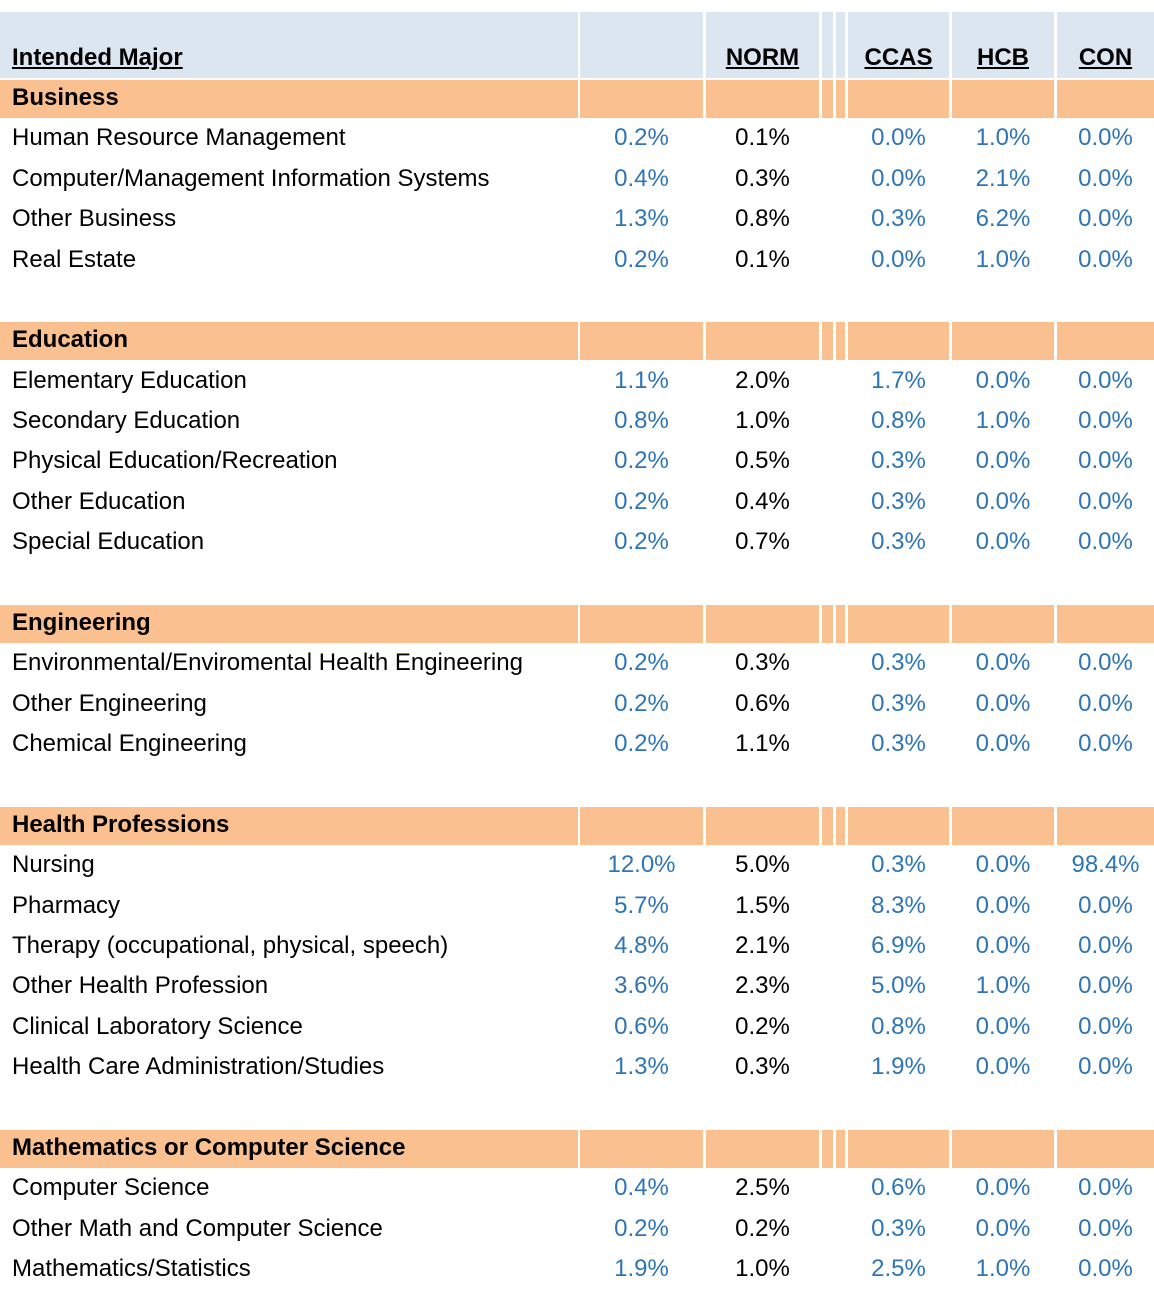 The height and width of the screenshot is (1289, 1154). I want to click on major-label: Computer Science, so click(111, 1188).